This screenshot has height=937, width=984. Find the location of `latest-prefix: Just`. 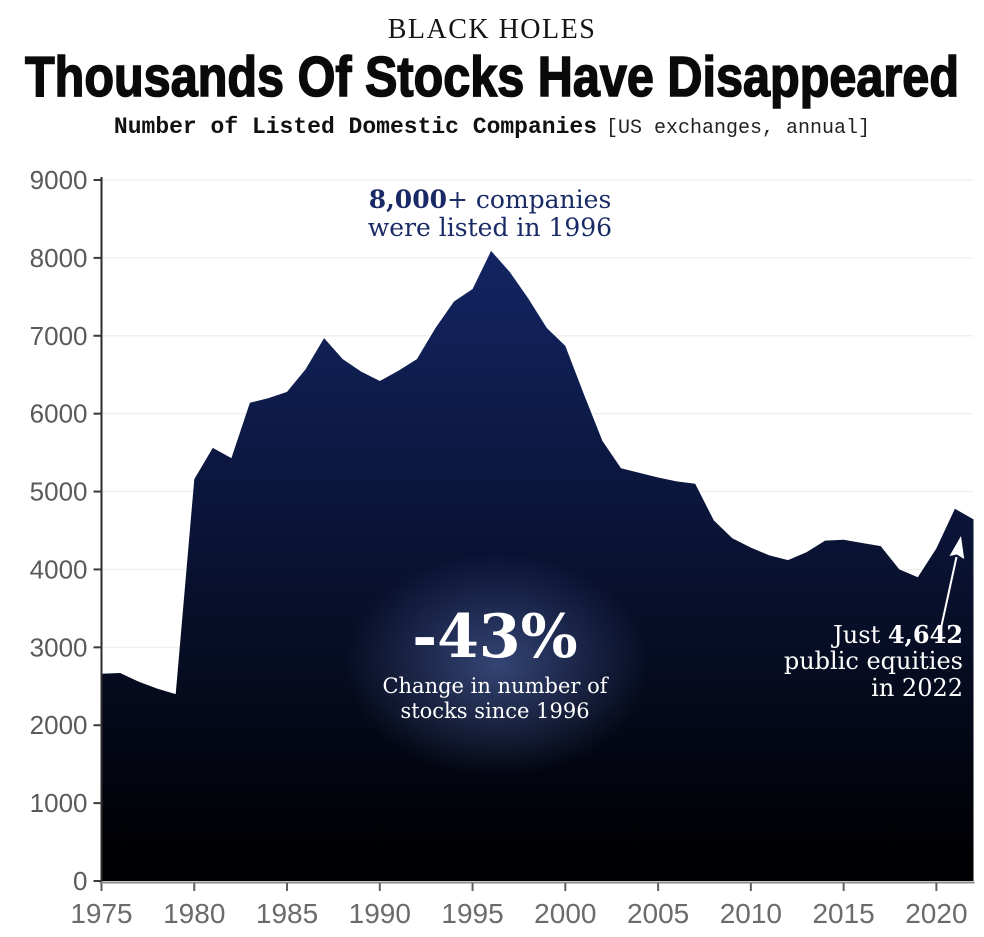

latest-prefix: Just is located at coordinates (860, 635).